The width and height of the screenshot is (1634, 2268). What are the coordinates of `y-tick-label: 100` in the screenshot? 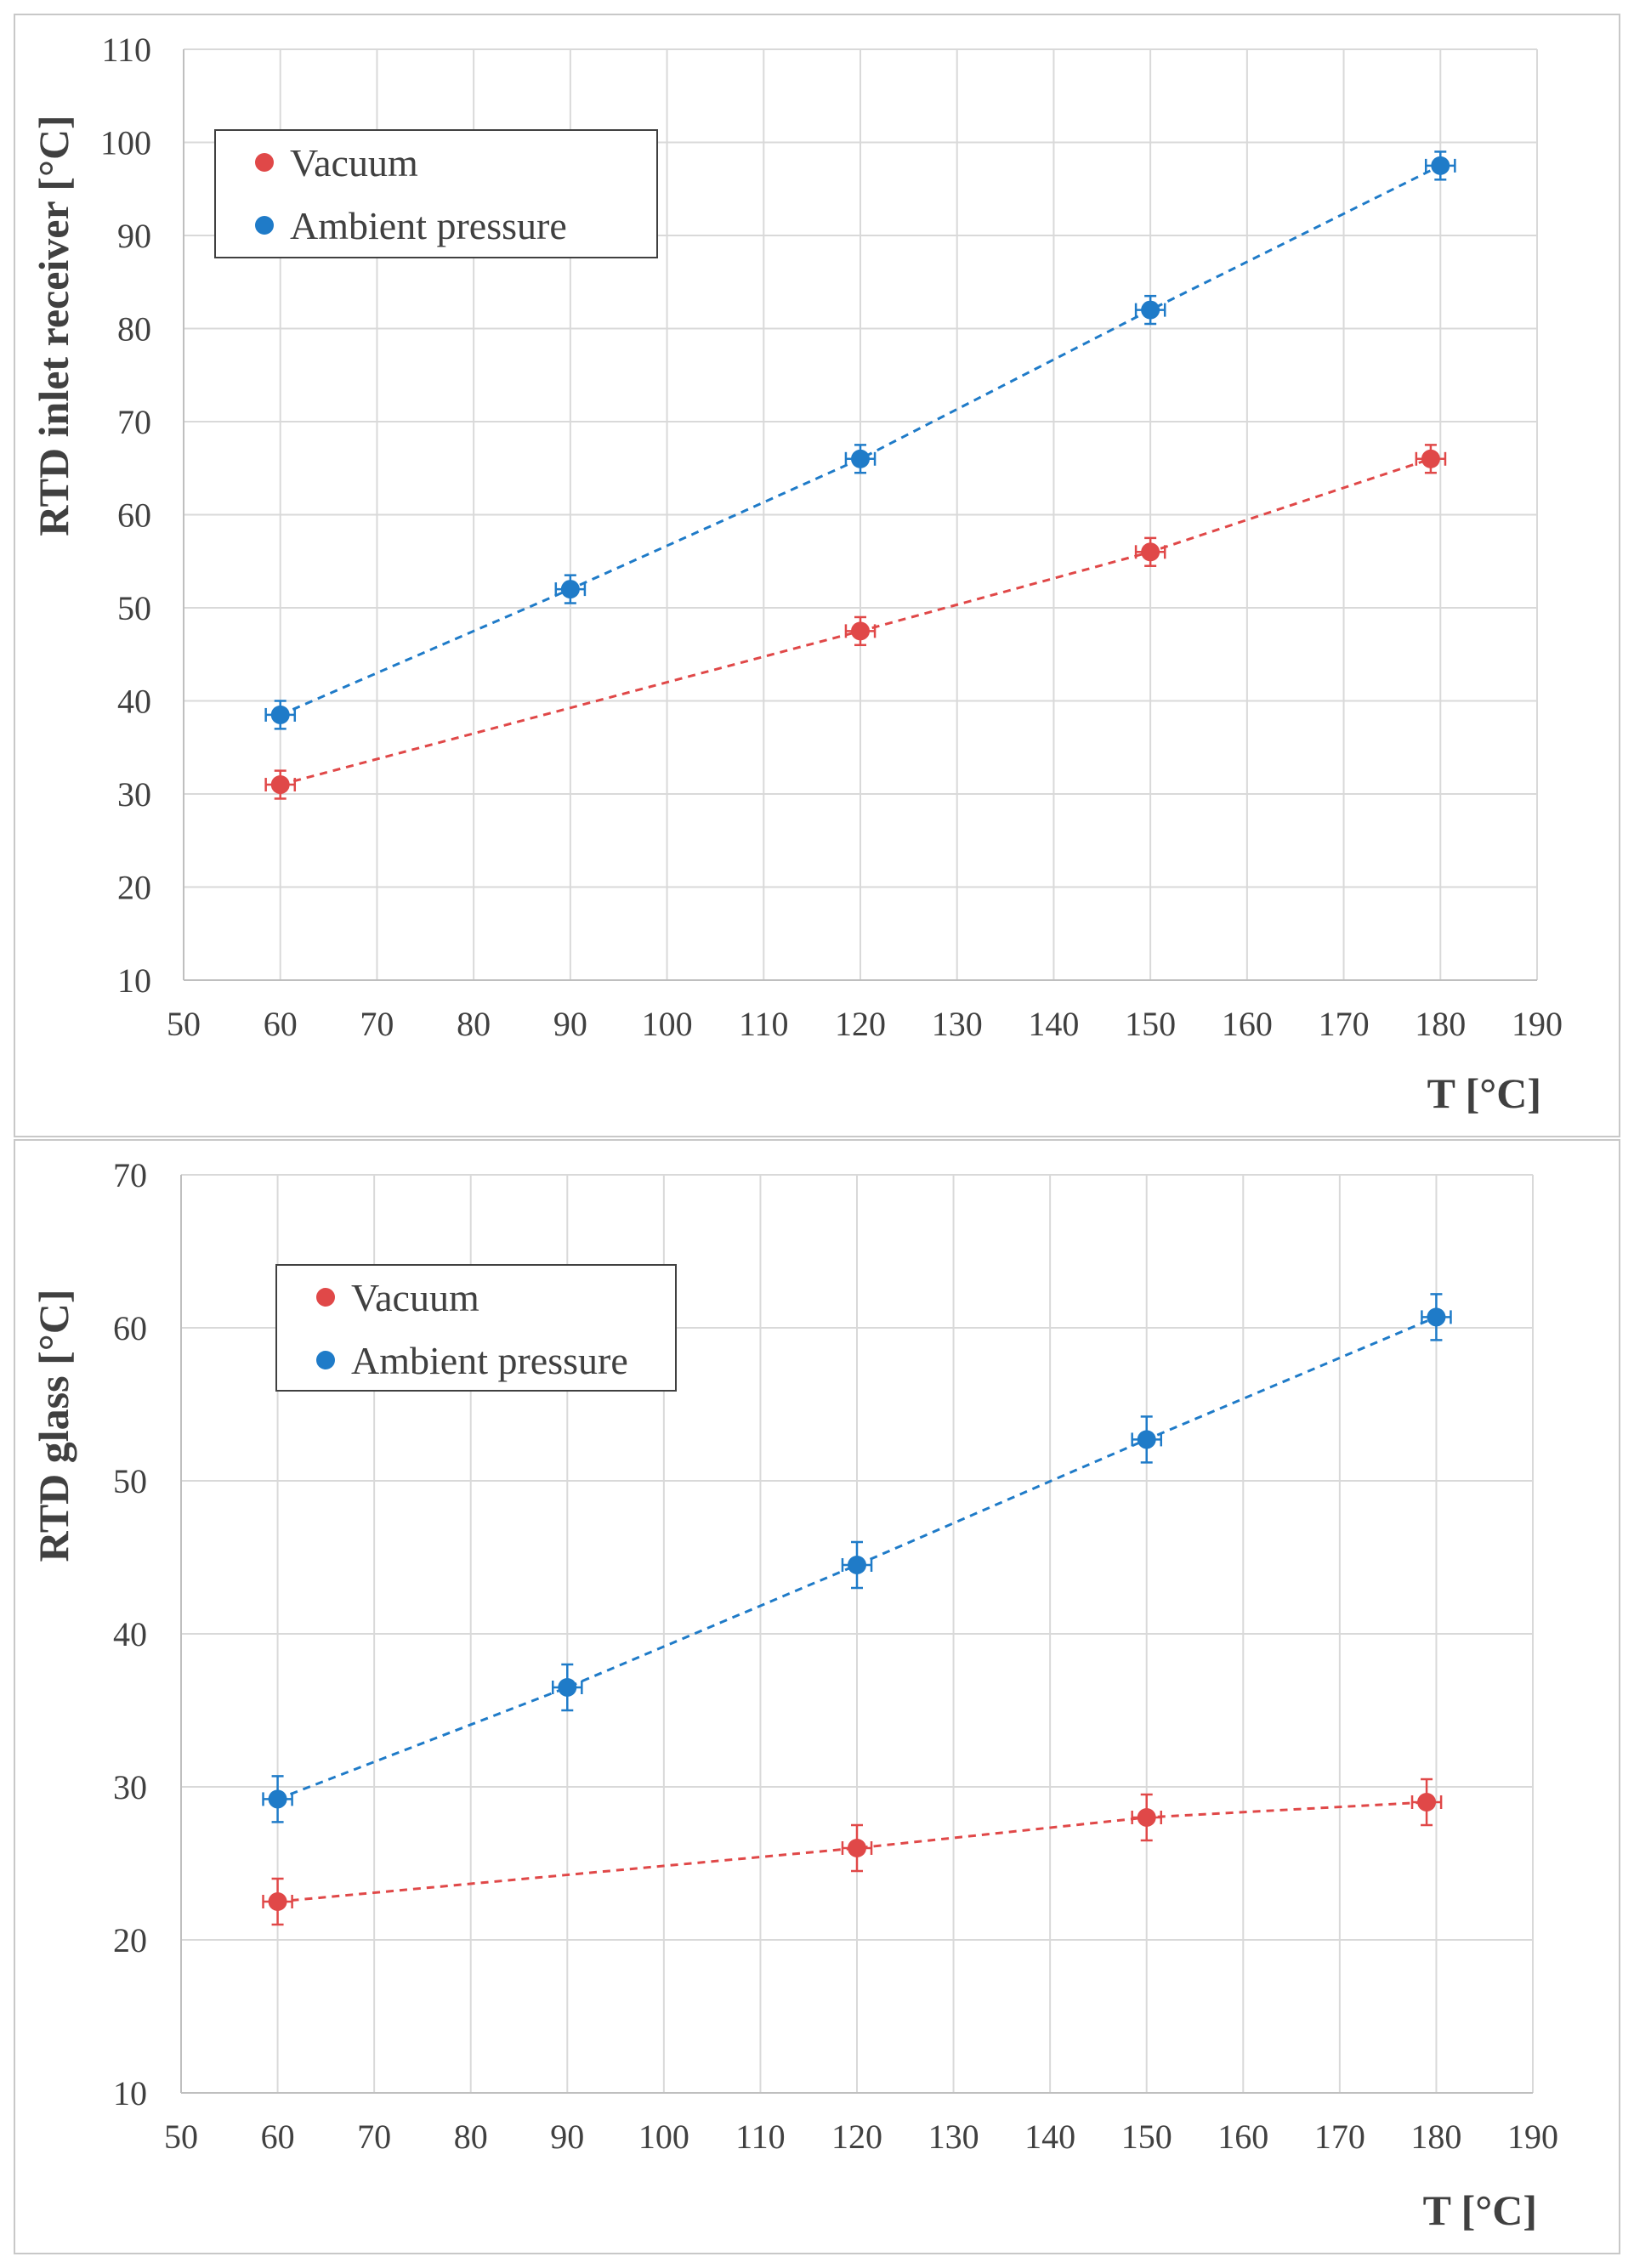 It's located at (126, 143).